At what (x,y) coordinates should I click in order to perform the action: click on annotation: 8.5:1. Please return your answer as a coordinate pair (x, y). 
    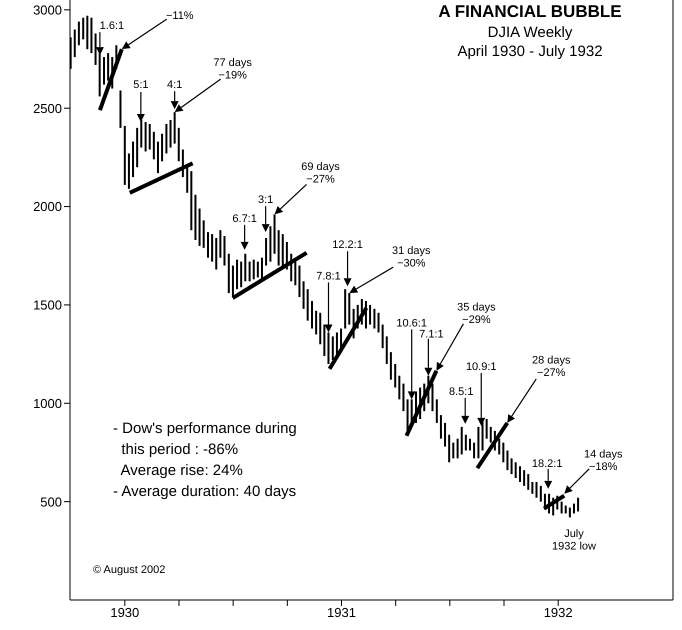
    Looking at the image, I should click on (461, 392).